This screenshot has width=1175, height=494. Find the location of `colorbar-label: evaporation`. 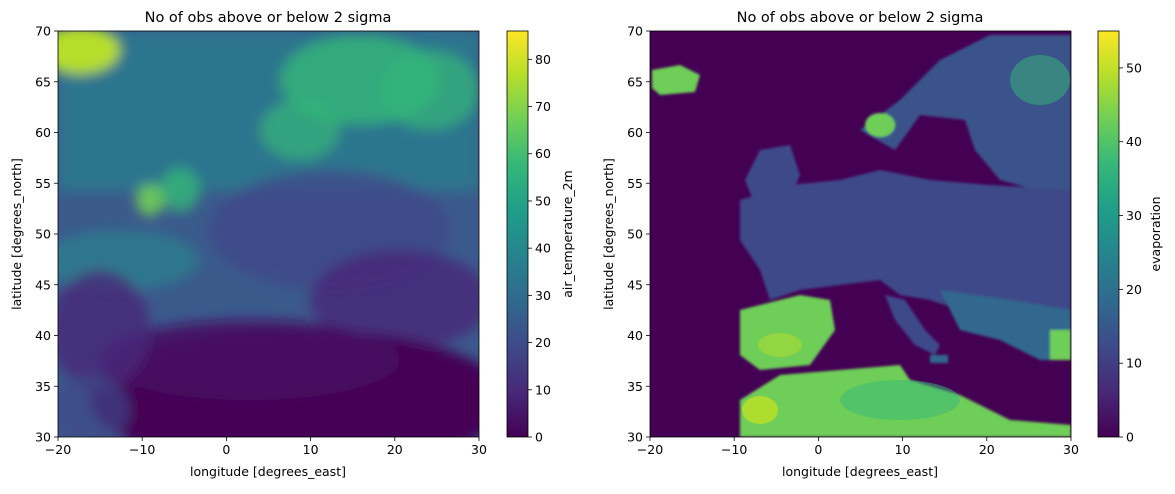

colorbar-label: evaporation is located at coordinates (1155, 233).